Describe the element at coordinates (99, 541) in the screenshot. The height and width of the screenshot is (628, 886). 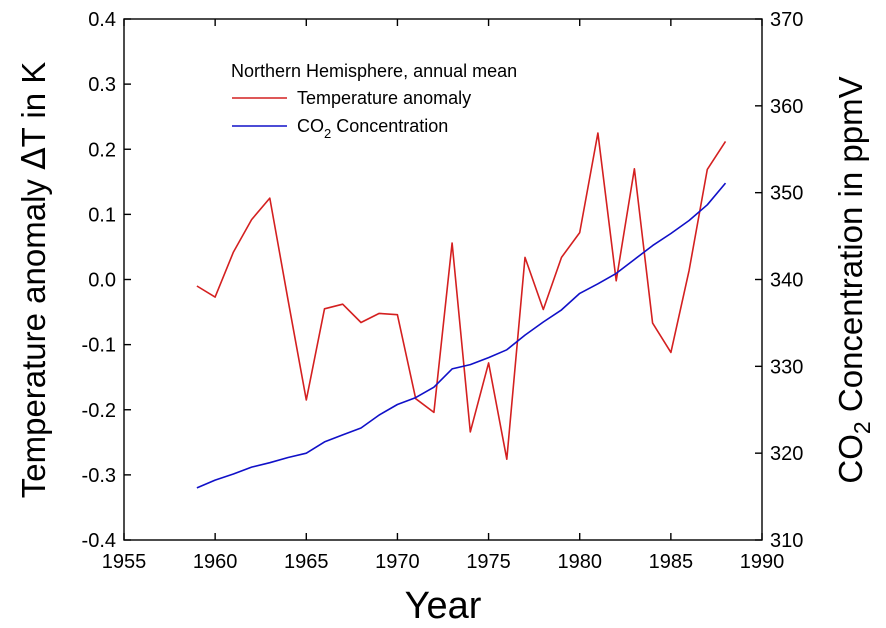
I see `left-y-tick-label: -0.4` at that location.